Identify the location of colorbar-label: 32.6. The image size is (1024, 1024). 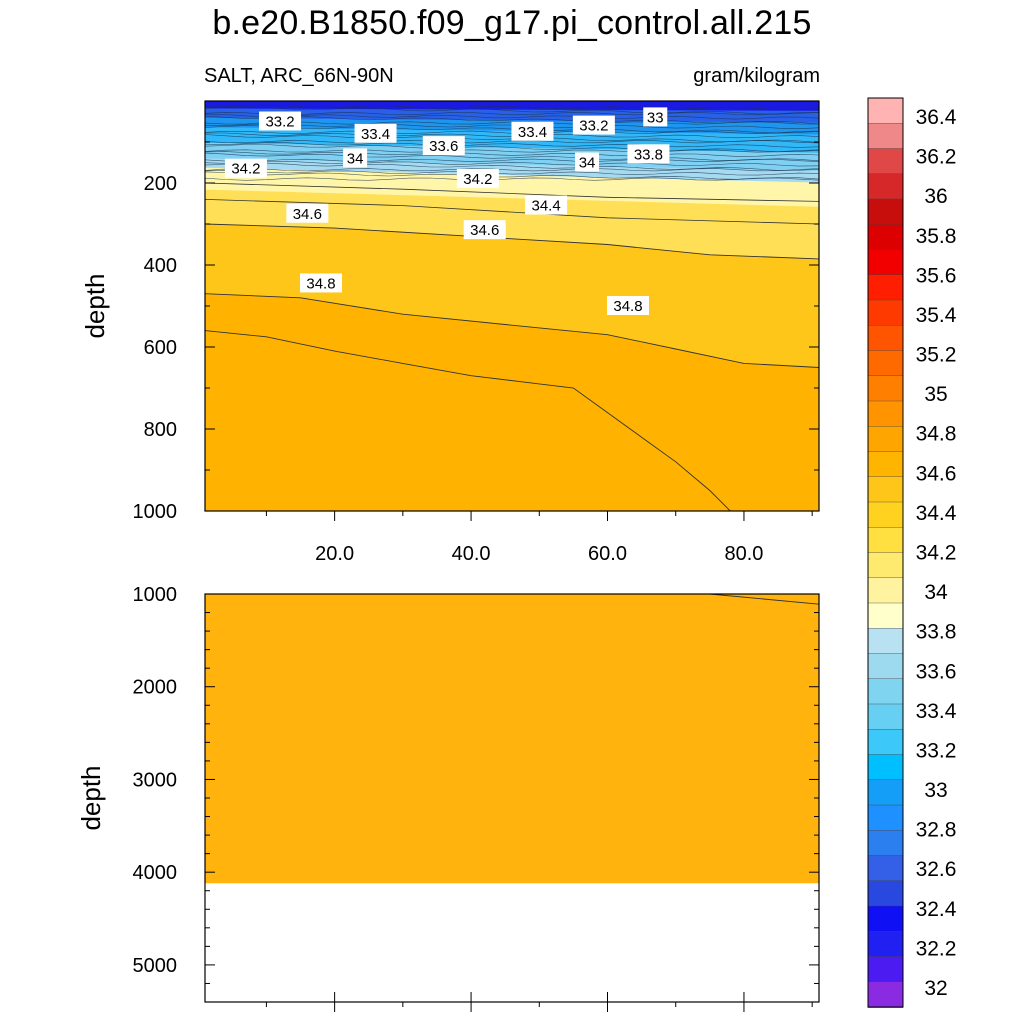
(936, 869).